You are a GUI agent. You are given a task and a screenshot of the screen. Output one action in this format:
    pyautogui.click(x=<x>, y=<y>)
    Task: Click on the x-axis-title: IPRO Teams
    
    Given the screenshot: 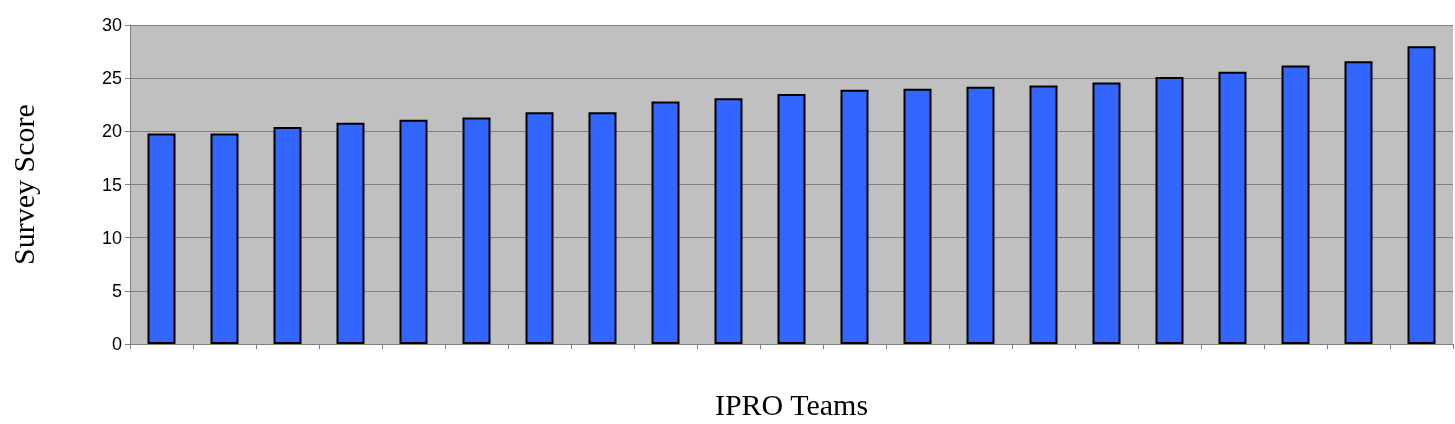 What is the action you would take?
    pyautogui.click(x=791, y=404)
    